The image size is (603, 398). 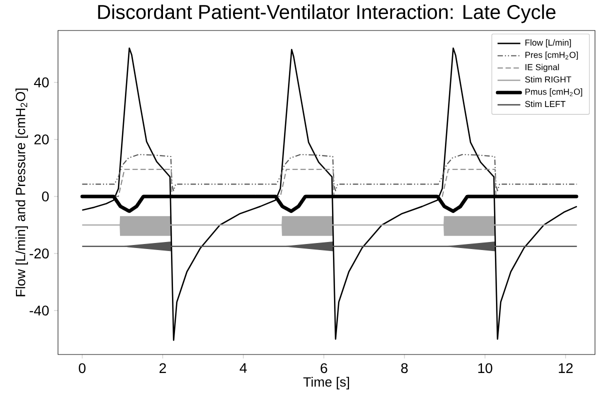 What do you see at coordinates (553, 92) in the screenshot?
I see `legend-label: Pmus [cmH$_{2}$O]` at bounding box center [553, 92].